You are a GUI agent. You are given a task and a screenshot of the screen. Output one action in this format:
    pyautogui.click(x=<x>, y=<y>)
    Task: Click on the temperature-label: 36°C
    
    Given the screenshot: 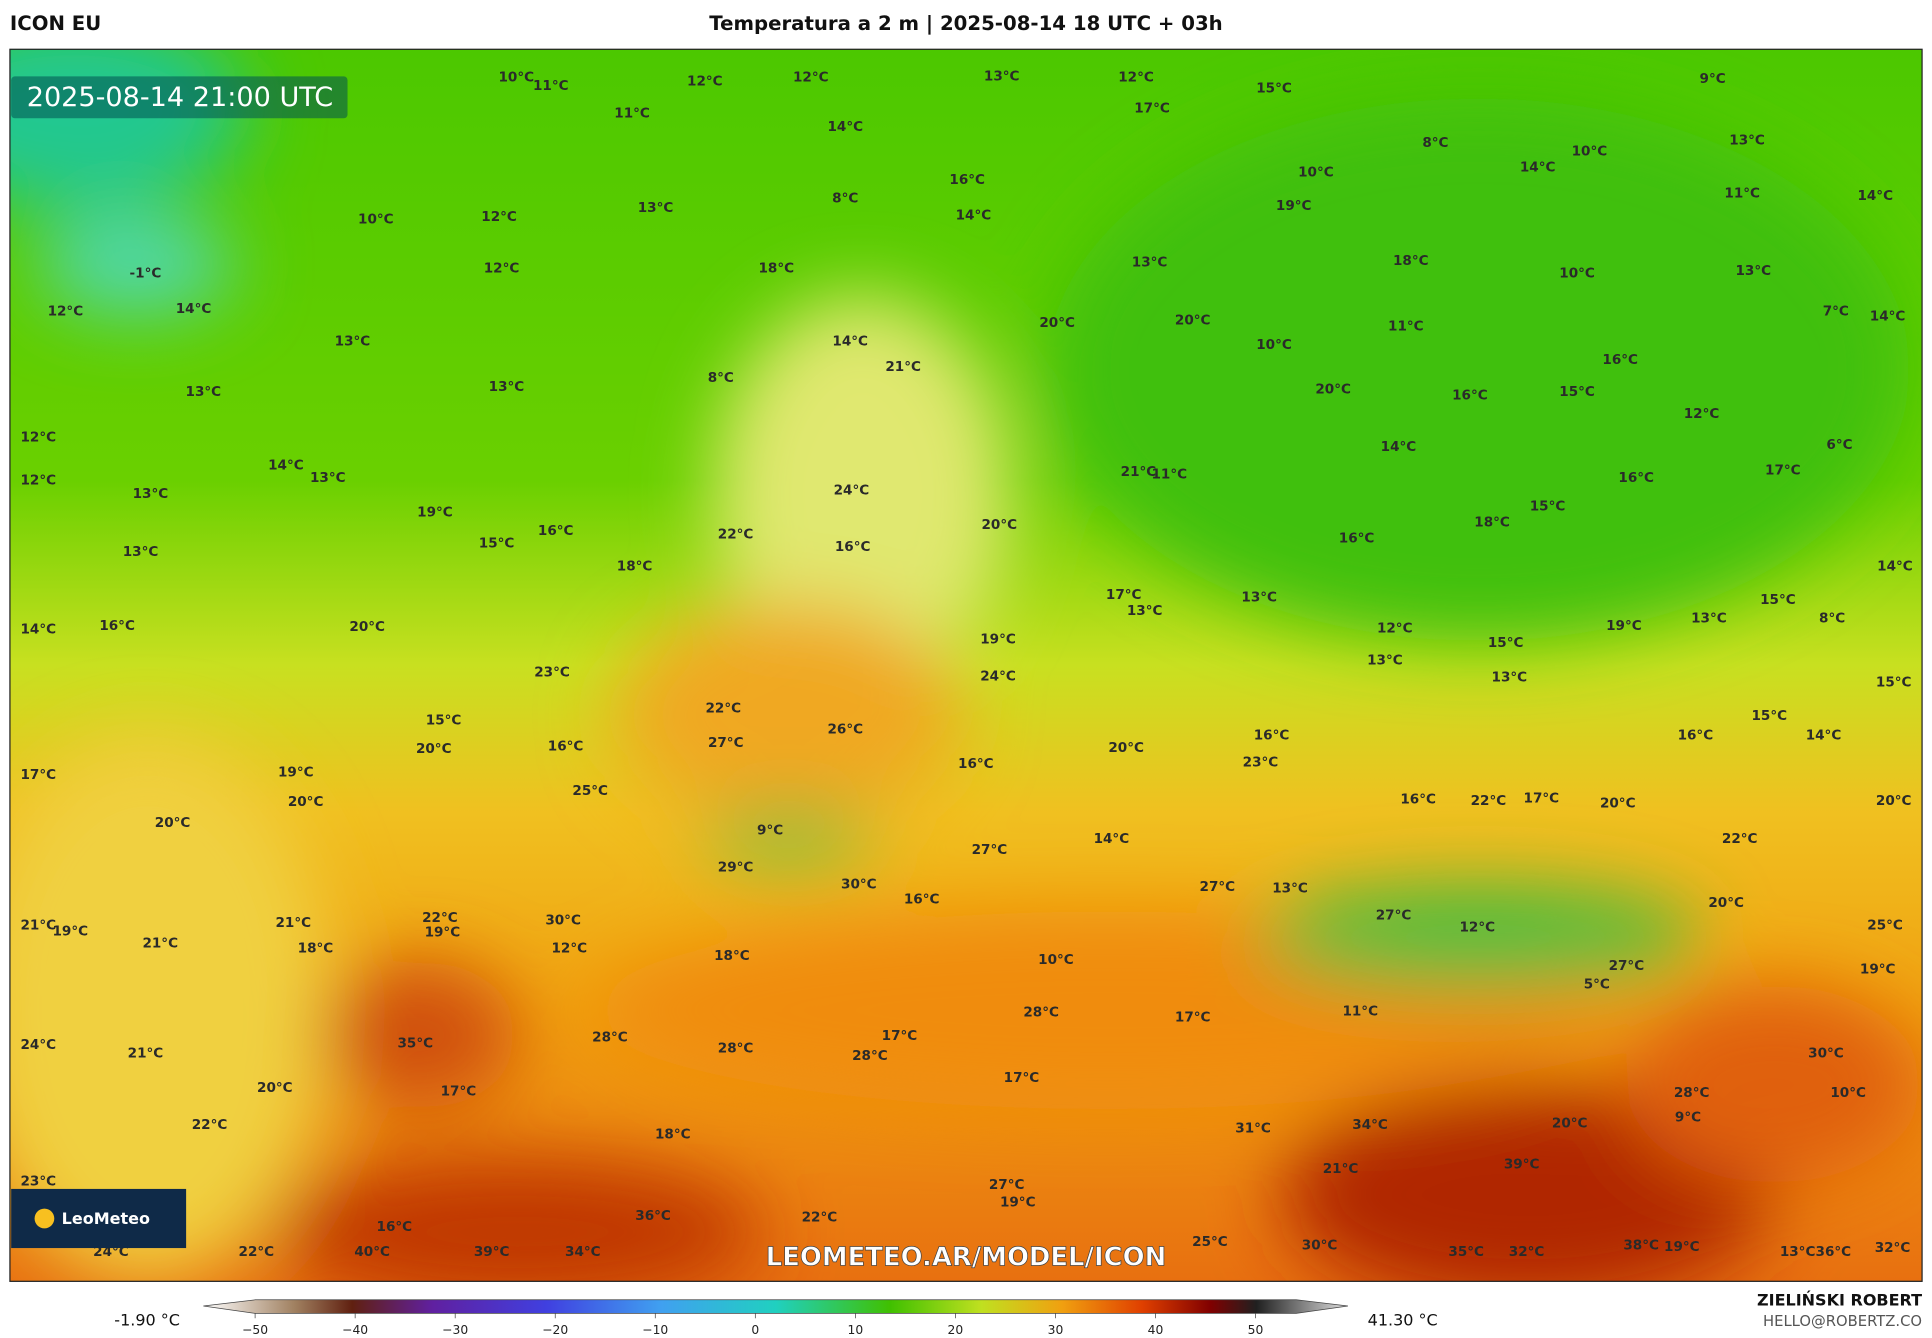 What is the action you would take?
    pyautogui.click(x=653, y=1216)
    